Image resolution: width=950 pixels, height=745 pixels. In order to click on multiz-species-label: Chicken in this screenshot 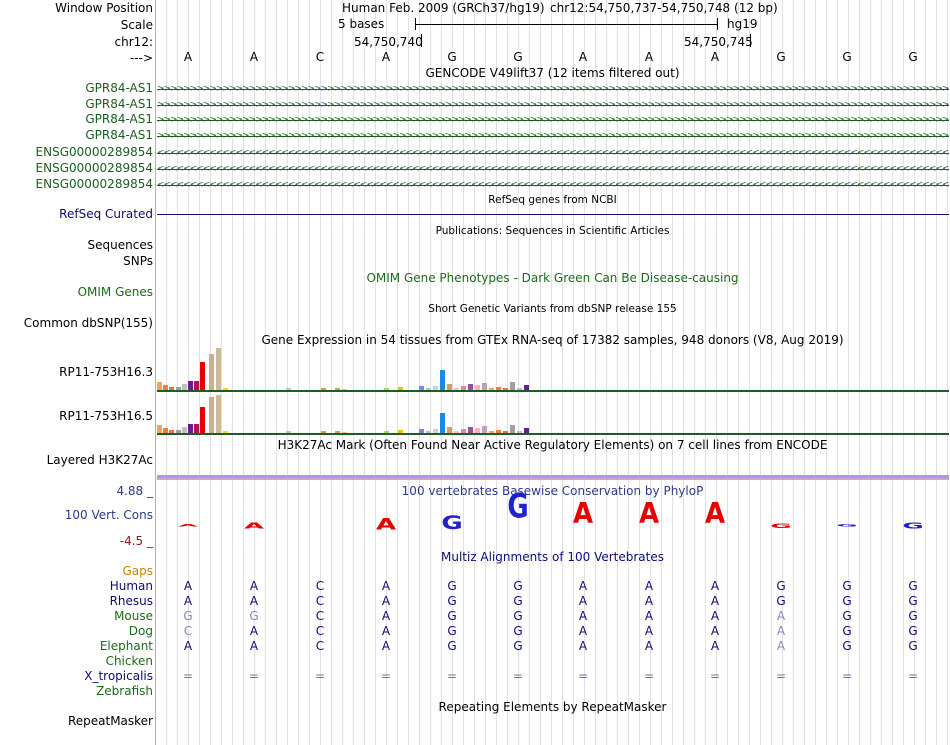, I will do `click(129, 661)`.